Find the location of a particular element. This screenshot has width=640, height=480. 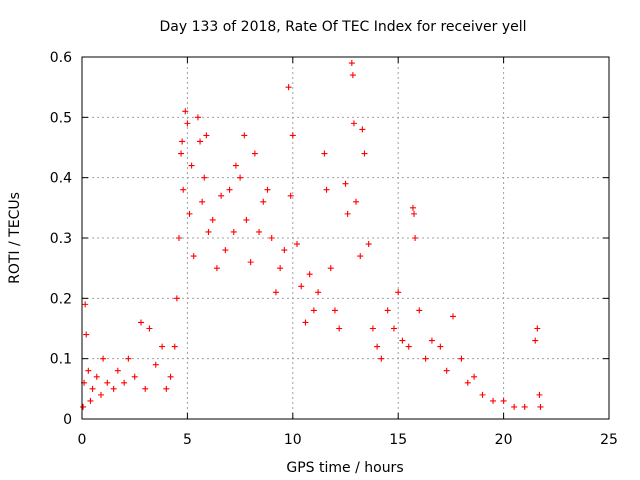

y-axis-label: ROTI / TECUs is located at coordinates (15, 238).